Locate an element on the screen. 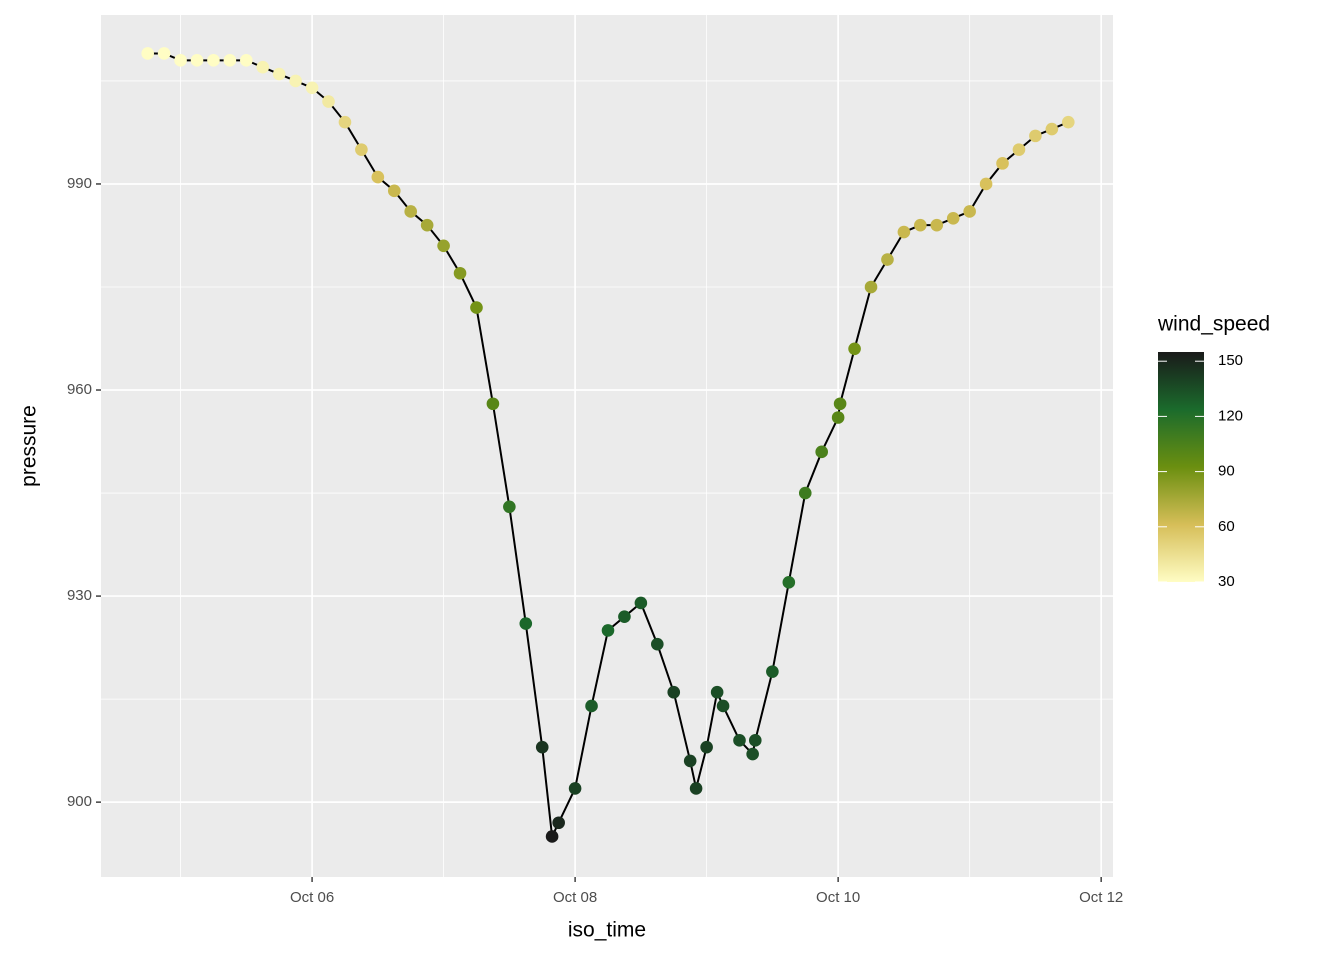 This screenshot has width=1344, height=960. colorbar is located at coordinates (1181, 467).